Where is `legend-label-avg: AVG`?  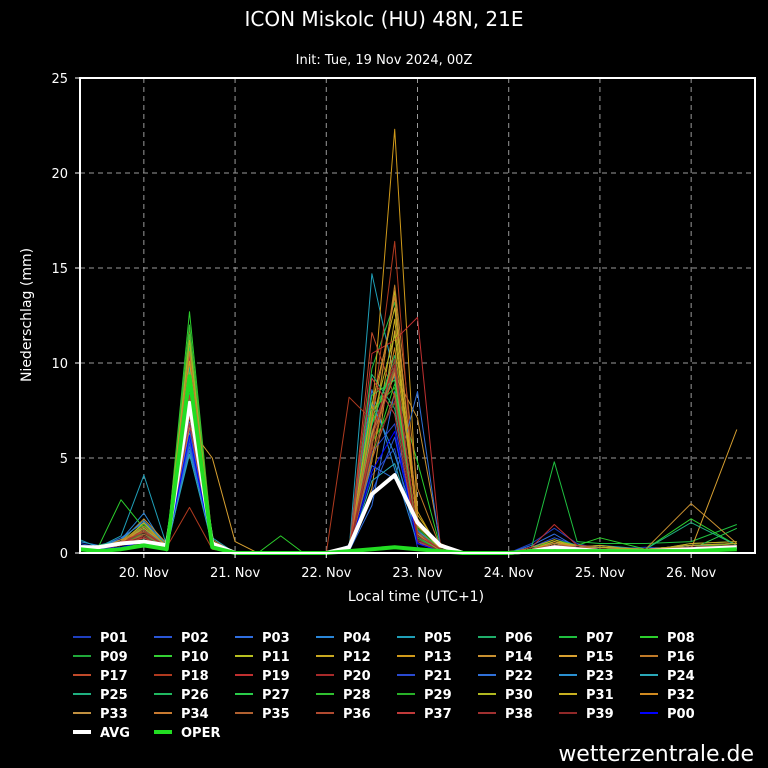 legend-label-avg: AVG is located at coordinates (115, 733).